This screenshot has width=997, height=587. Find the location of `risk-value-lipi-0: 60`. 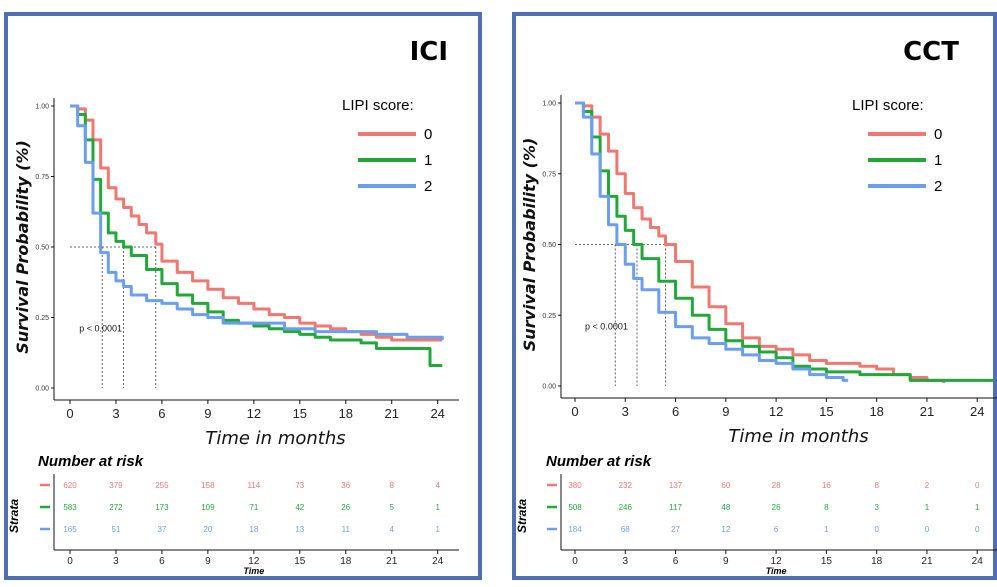

risk-value-lipi-0: 60 is located at coordinates (725, 485).